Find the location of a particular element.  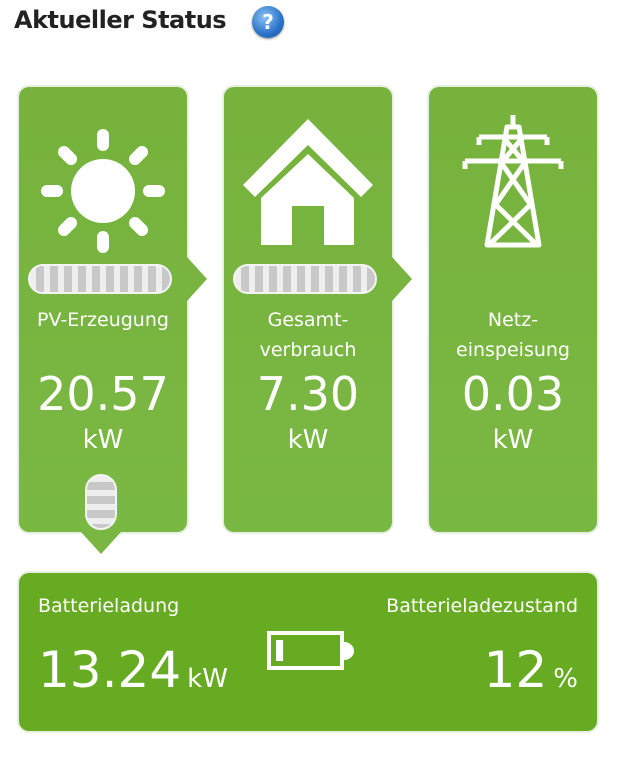

battery-level-fill is located at coordinates (280, 650).